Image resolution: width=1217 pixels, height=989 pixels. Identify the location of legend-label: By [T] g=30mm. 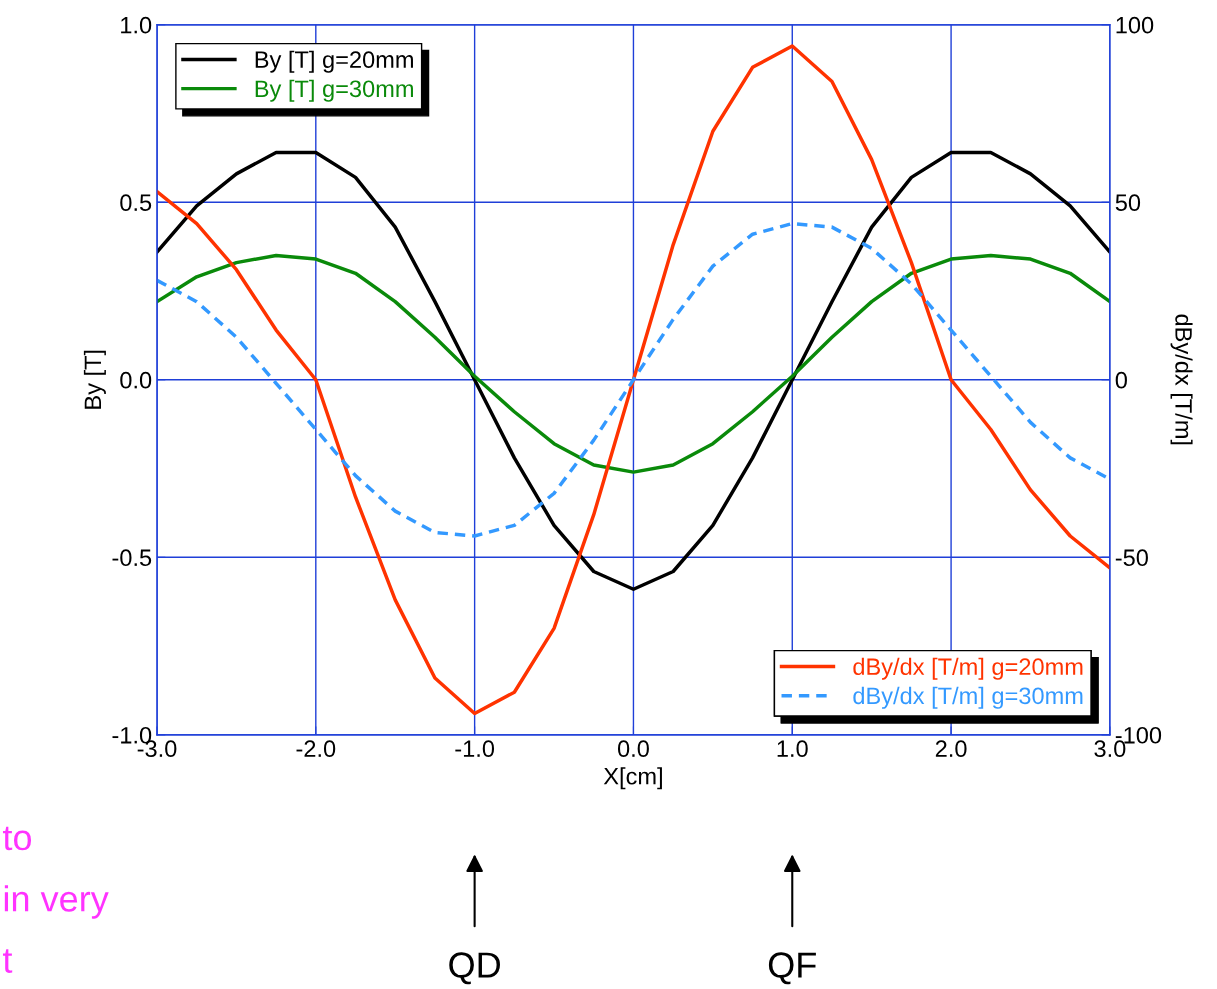
(334, 90).